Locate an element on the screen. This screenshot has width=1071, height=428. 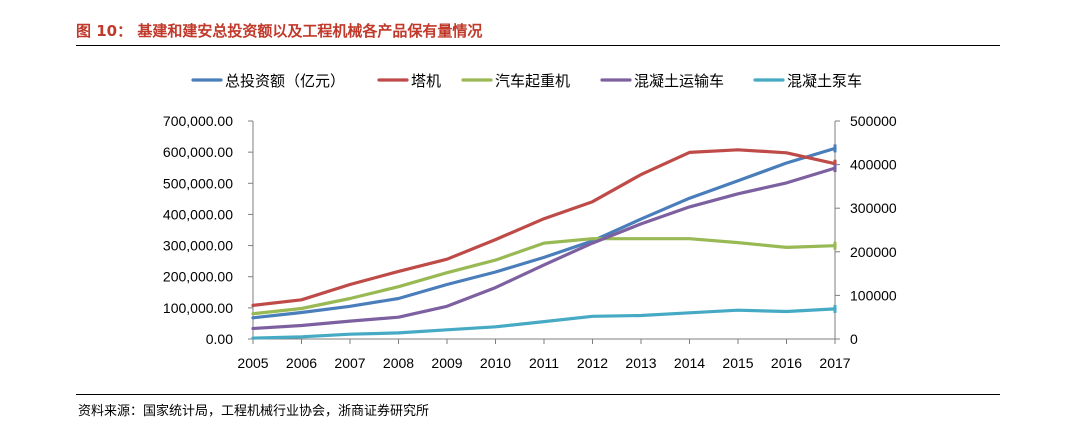
title-rule is located at coordinates (538, 45).